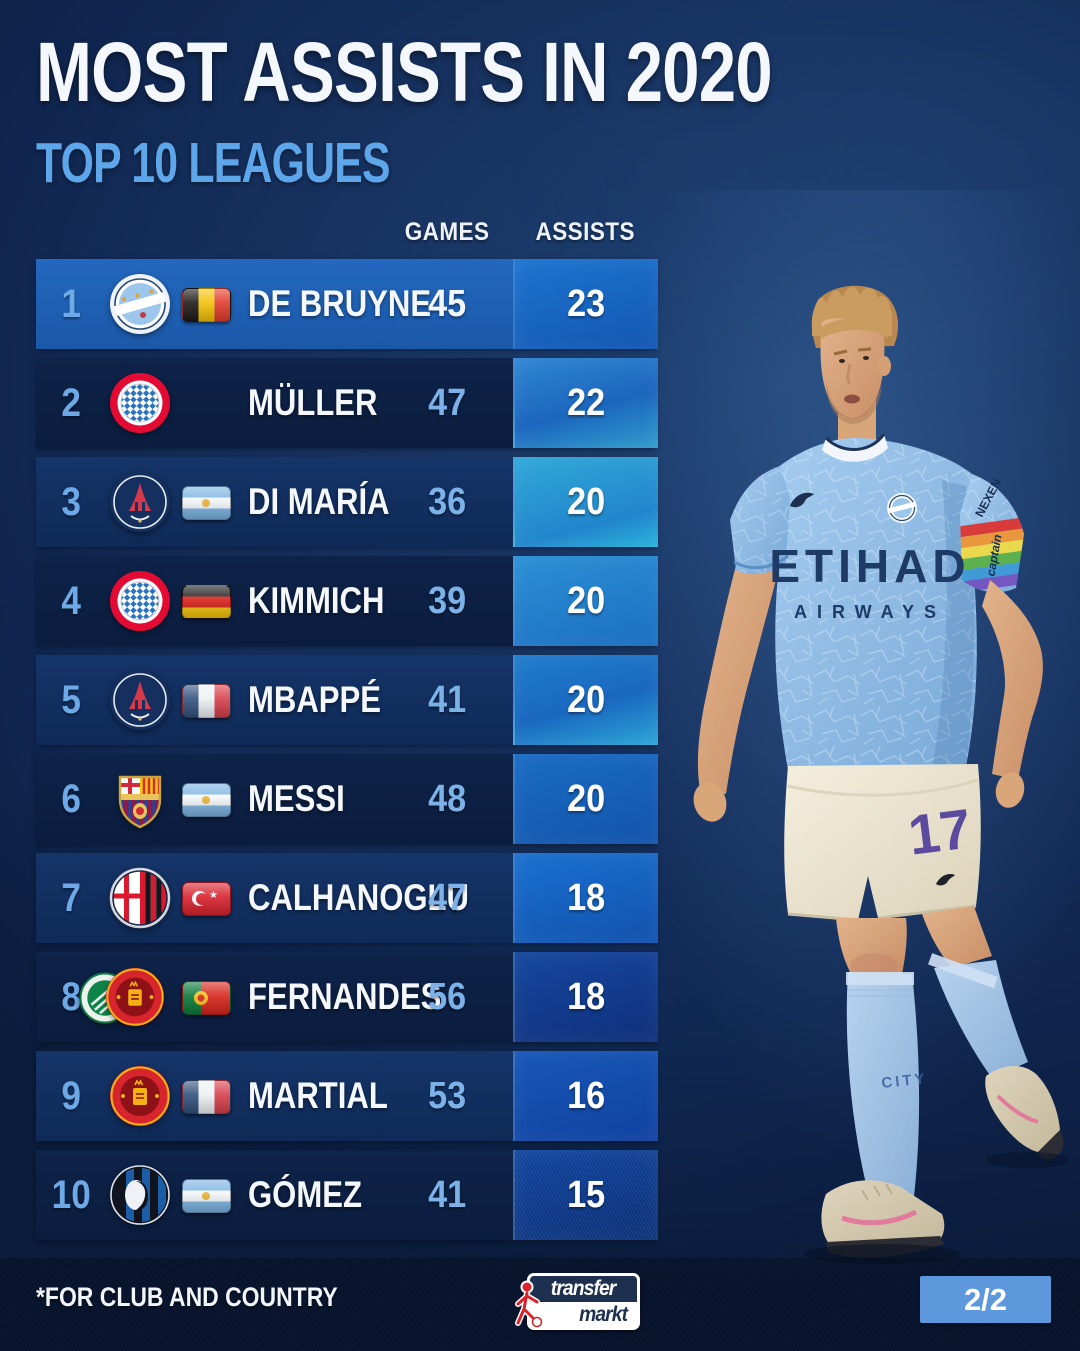  What do you see at coordinates (585, 1096) in the screenshot?
I see `assists-value: 16` at bounding box center [585, 1096].